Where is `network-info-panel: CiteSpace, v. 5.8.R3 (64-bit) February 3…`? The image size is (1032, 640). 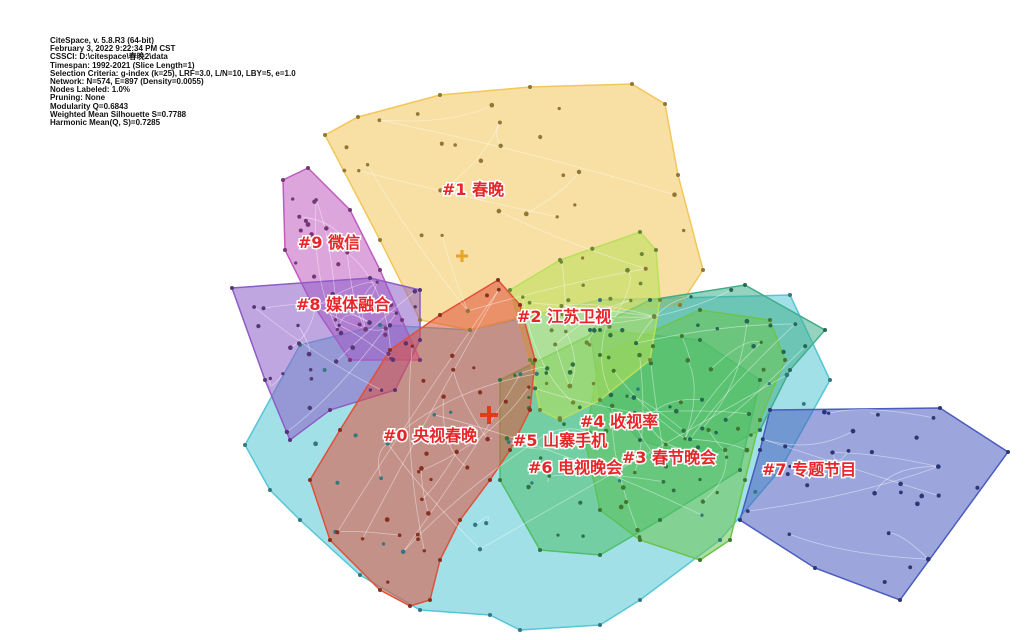 network-info-panel: CiteSpace, v. 5.8.R3 (64-bit) February 3… is located at coordinates (173, 81).